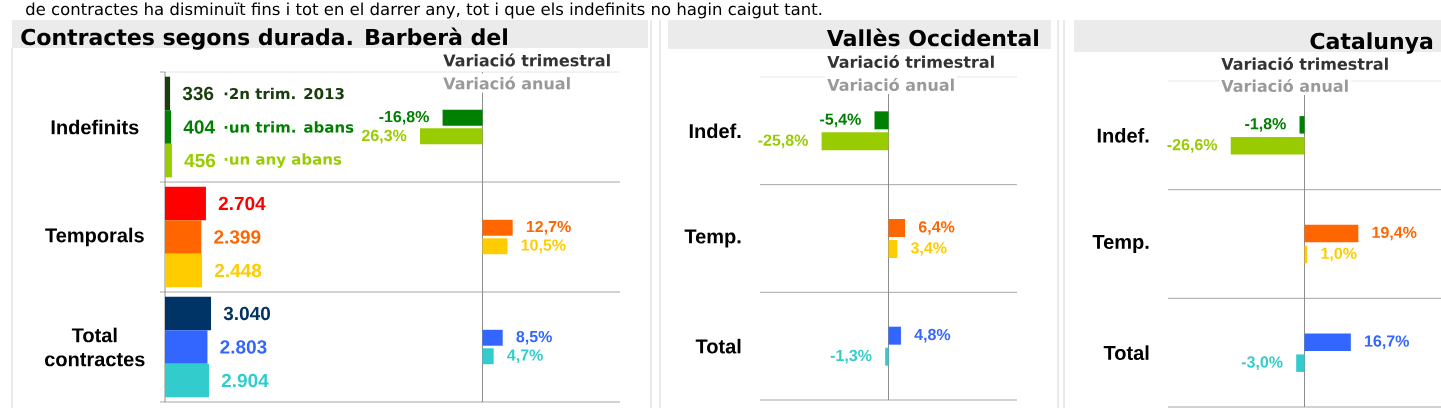  Describe the element at coordinates (198, 93) in the screenshot. I see `data-label: 336` at that location.